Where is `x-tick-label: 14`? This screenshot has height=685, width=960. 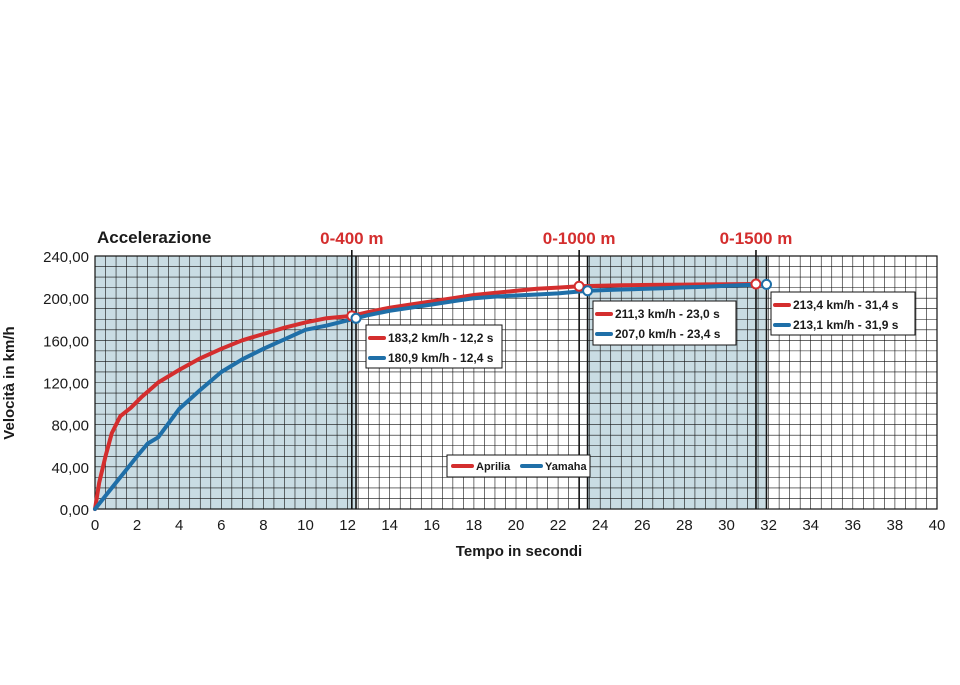 x-tick-label: 14 is located at coordinates (389, 525).